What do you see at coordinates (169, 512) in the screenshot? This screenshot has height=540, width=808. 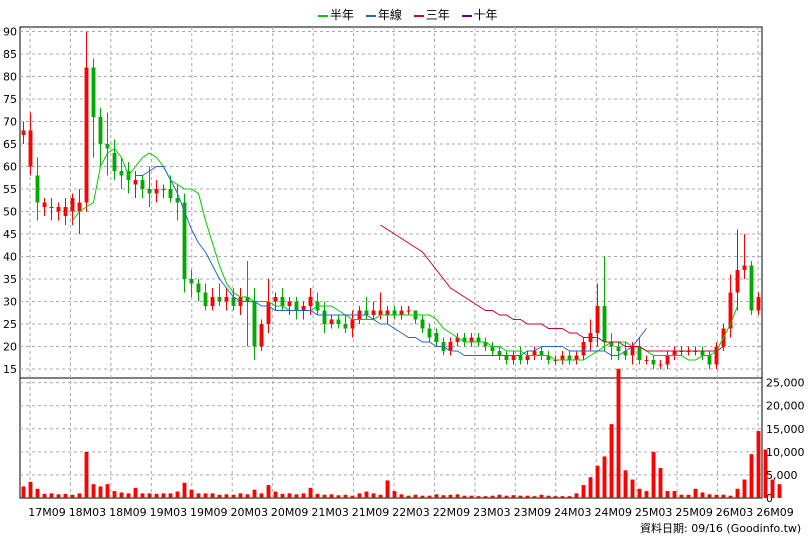 I see `x-tick-label: 19M03` at bounding box center [169, 512].